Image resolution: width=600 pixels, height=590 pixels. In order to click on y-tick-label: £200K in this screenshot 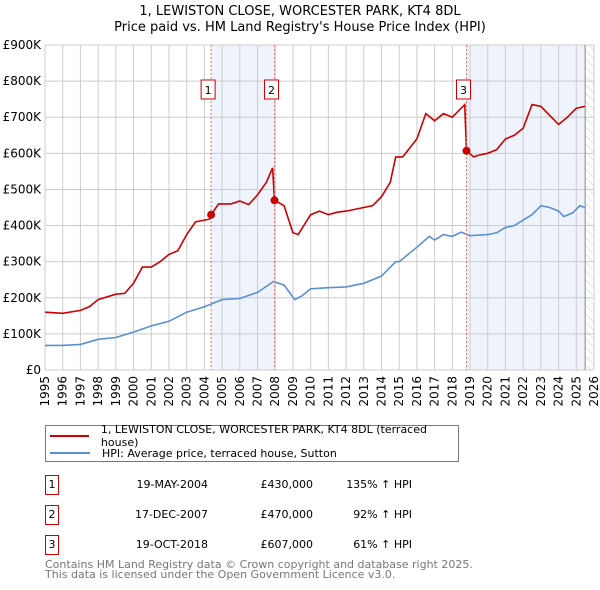, I will do `click(23, 298)`.